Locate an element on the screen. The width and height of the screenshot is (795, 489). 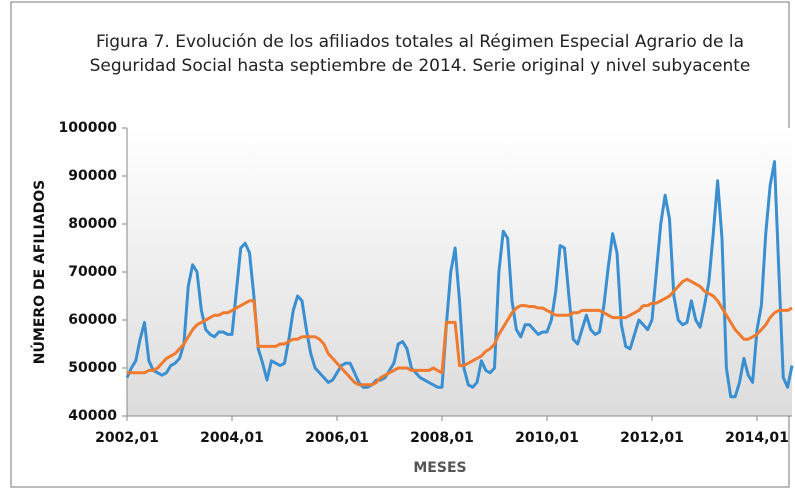
x-axis-label: MESES is located at coordinates (439, 468).